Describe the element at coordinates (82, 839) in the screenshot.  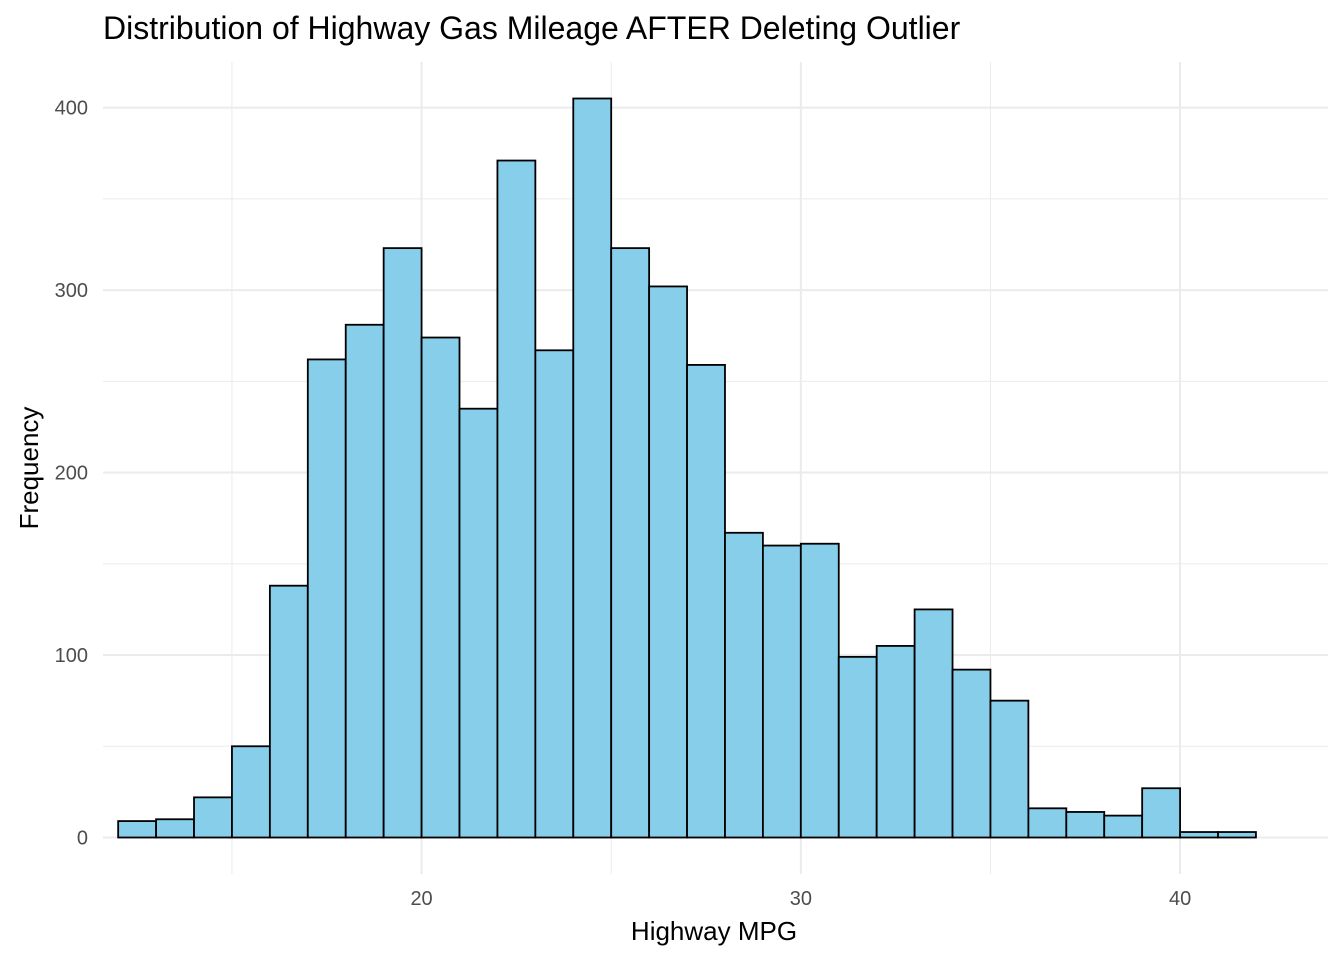
I see `y-tick-label: 0` at that location.